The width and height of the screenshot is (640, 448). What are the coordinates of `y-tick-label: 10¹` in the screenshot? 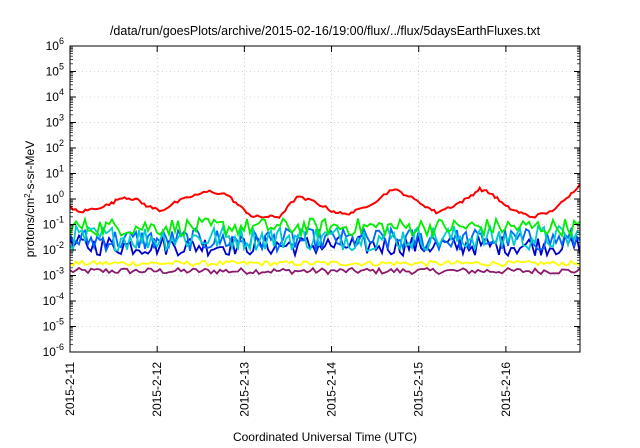 It's located at (55, 172).